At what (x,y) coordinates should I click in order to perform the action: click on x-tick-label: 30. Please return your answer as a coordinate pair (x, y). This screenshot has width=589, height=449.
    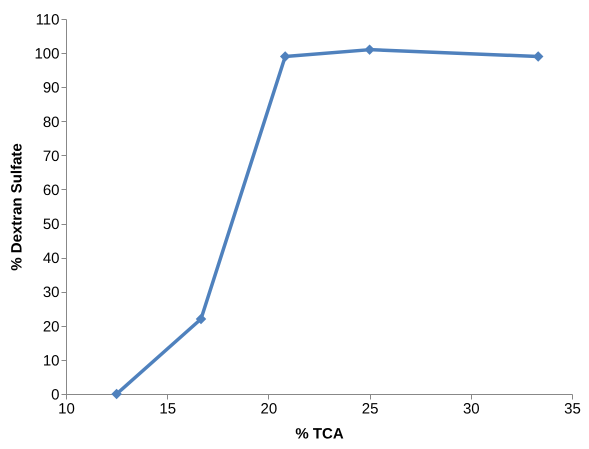
    Looking at the image, I should click on (471, 409).